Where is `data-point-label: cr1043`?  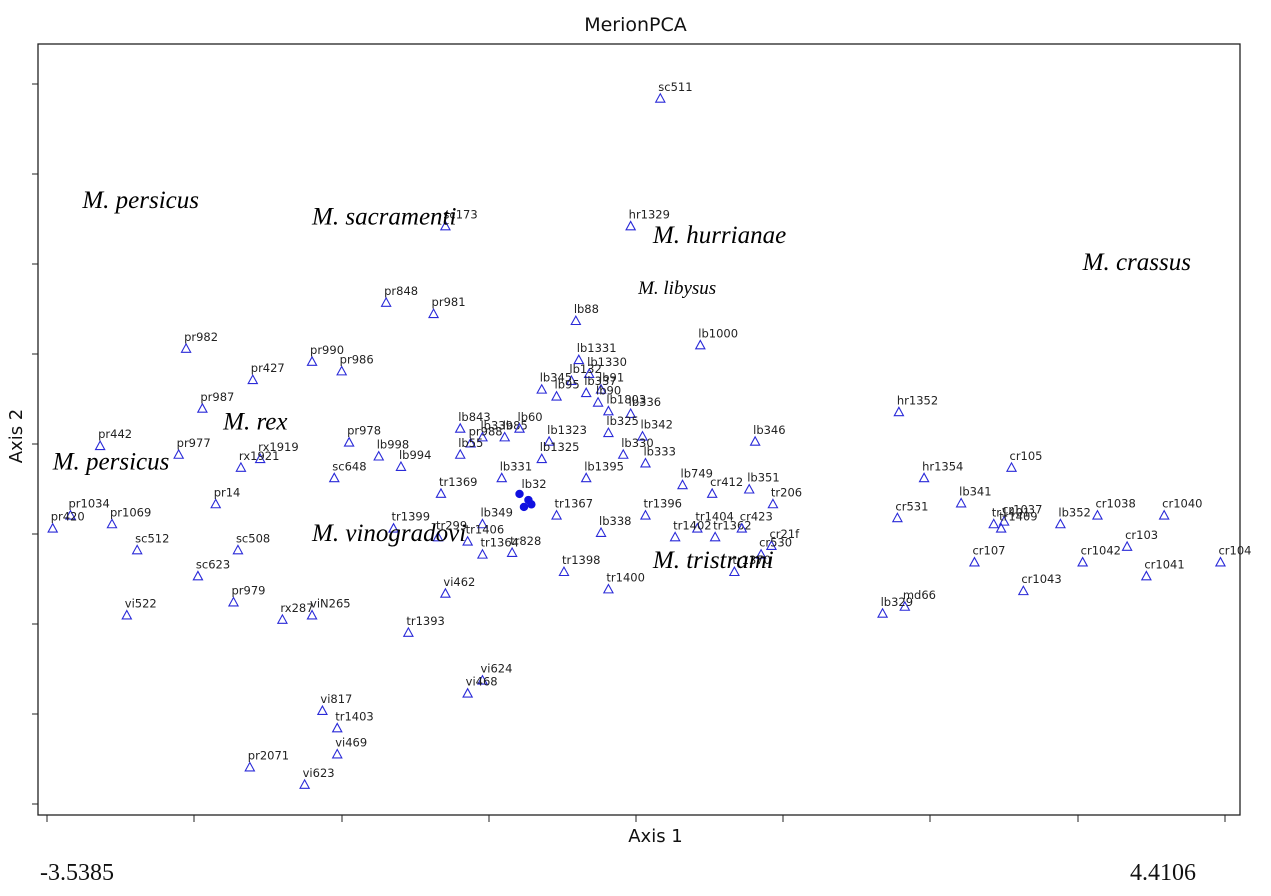 data-point-label: cr1043 is located at coordinates (1041, 579).